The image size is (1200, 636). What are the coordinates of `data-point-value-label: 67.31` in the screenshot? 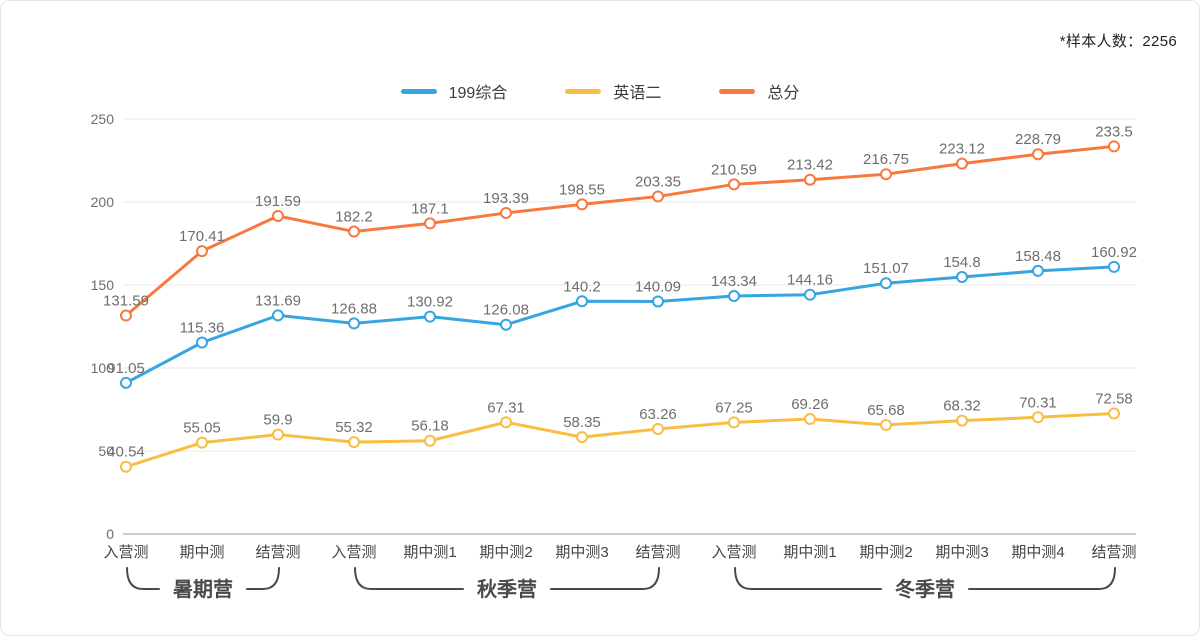 It's located at (506, 407).